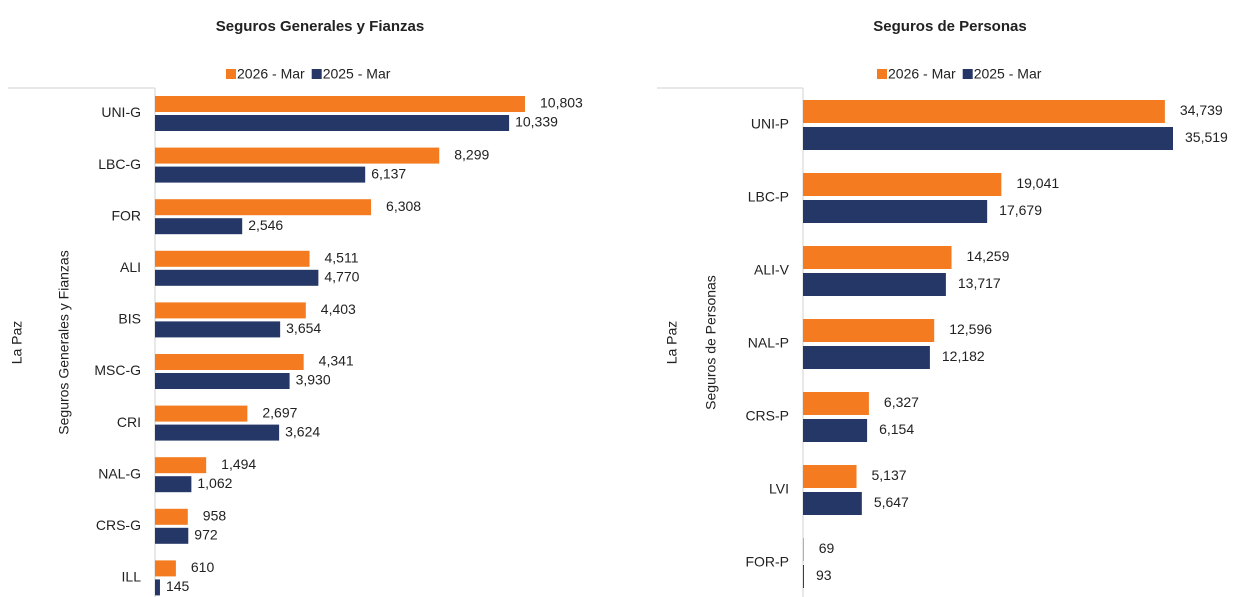  I want to click on data-label: 972, so click(206, 535).